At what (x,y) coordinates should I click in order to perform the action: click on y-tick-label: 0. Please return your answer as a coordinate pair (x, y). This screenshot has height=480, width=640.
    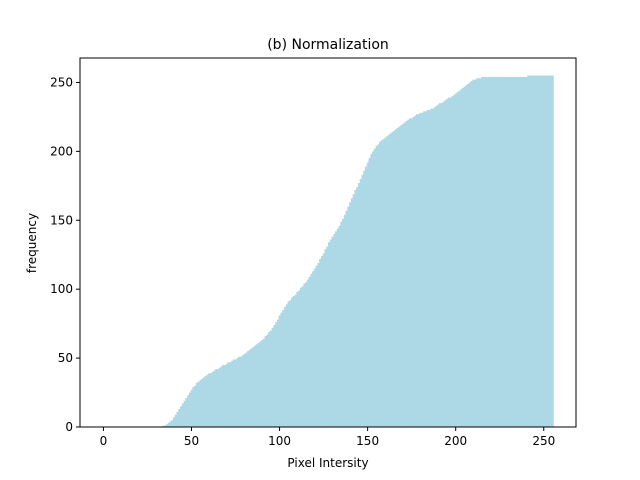
    Looking at the image, I should click on (69, 427).